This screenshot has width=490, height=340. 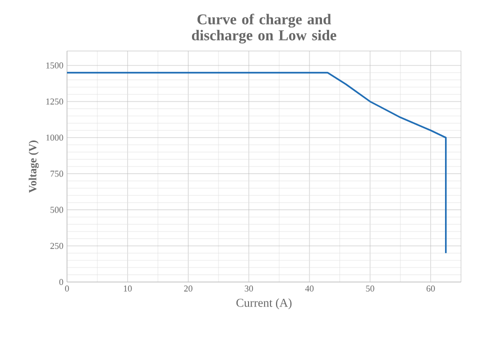 What do you see at coordinates (67, 289) in the screenshot?
I see `x-tick-label: 0` at bounding box center [67, 289].